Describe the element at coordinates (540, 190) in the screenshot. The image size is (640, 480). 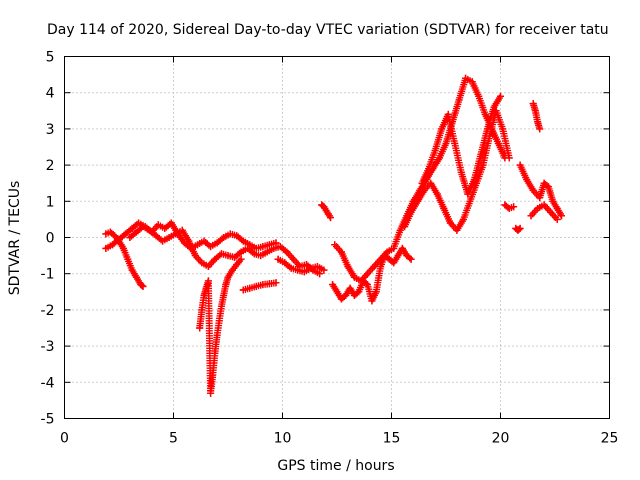
I see `series-pass-o` at that location.